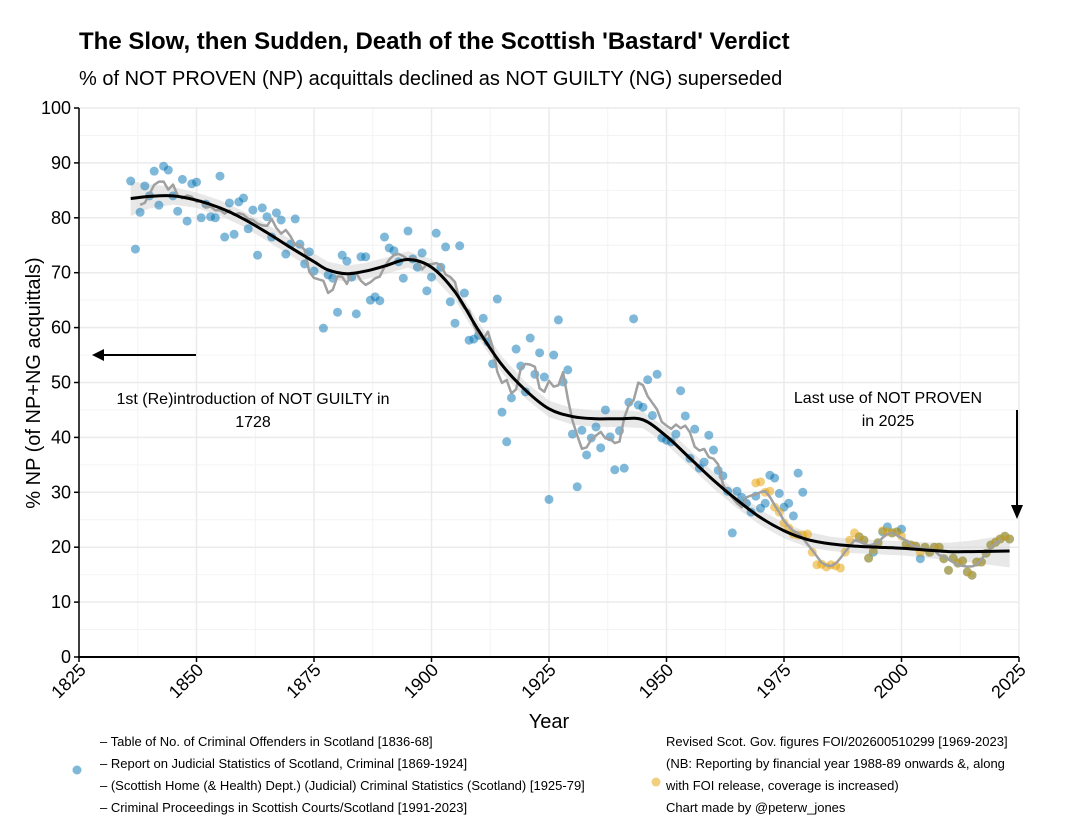 Image resolution: width=1080 pixels, height=822 pixels. I want to click on x-tick-label: 2025, so click(1008, 681).